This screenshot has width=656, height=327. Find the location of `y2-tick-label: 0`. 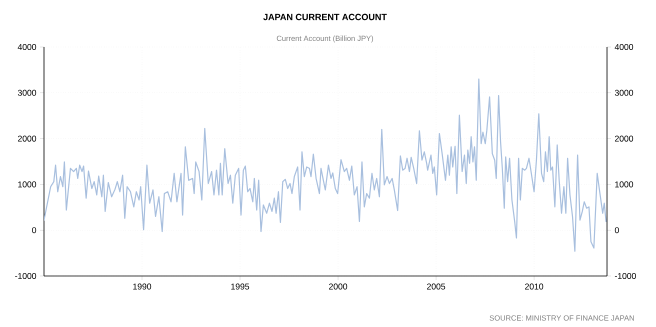

y2-tick-label: 0 is located at coordinates (616, 230).